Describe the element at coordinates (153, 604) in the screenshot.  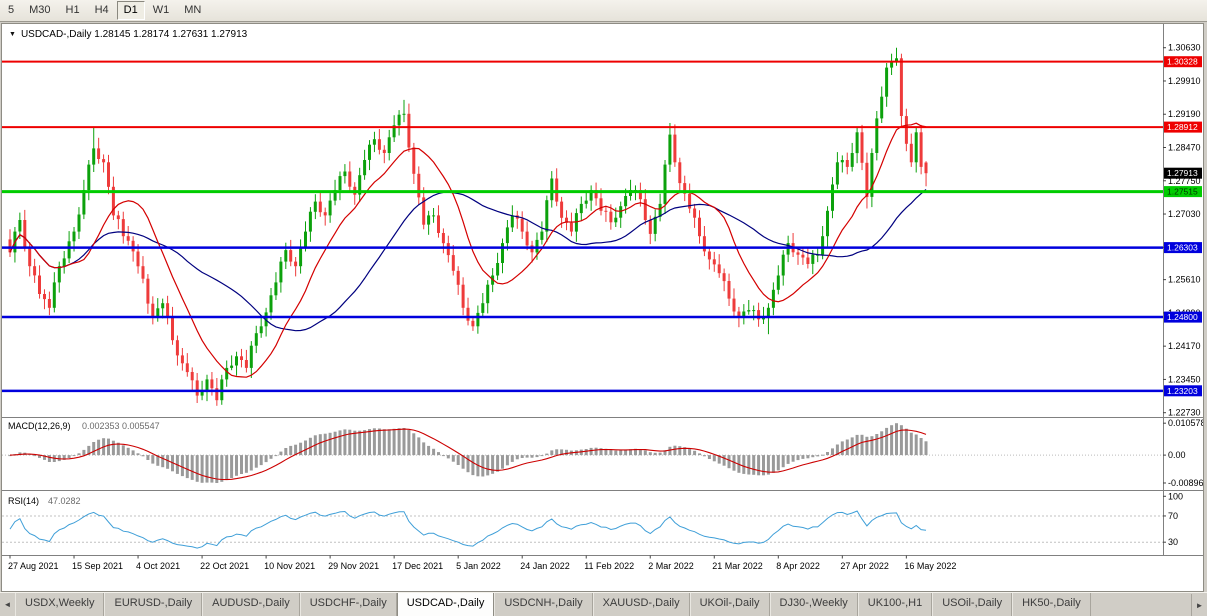
I see `chart-tab-eurusd-daily: EURUSD-,Daily` at that location.